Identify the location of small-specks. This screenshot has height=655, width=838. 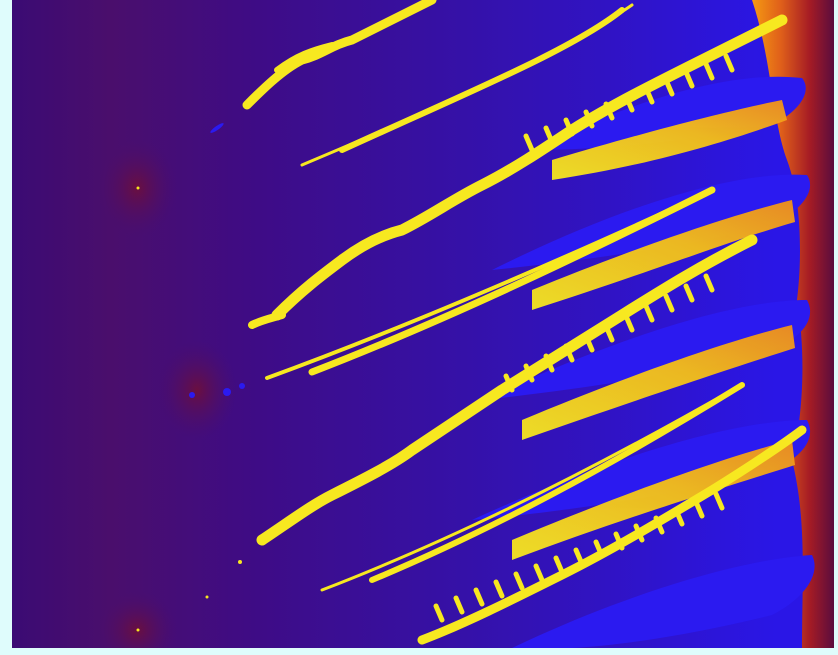
(190, 377).